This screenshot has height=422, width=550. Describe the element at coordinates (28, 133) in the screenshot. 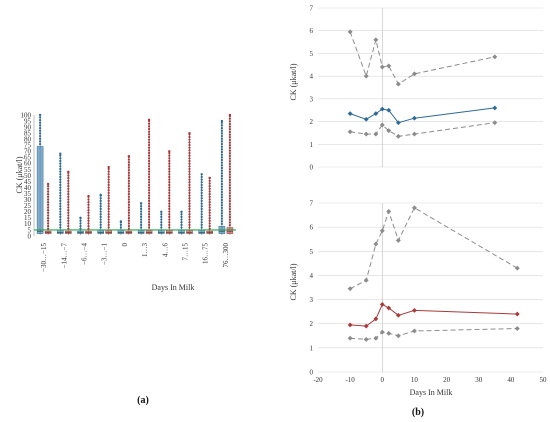

I see `panel-a-y-tick-label: 85` at that location.